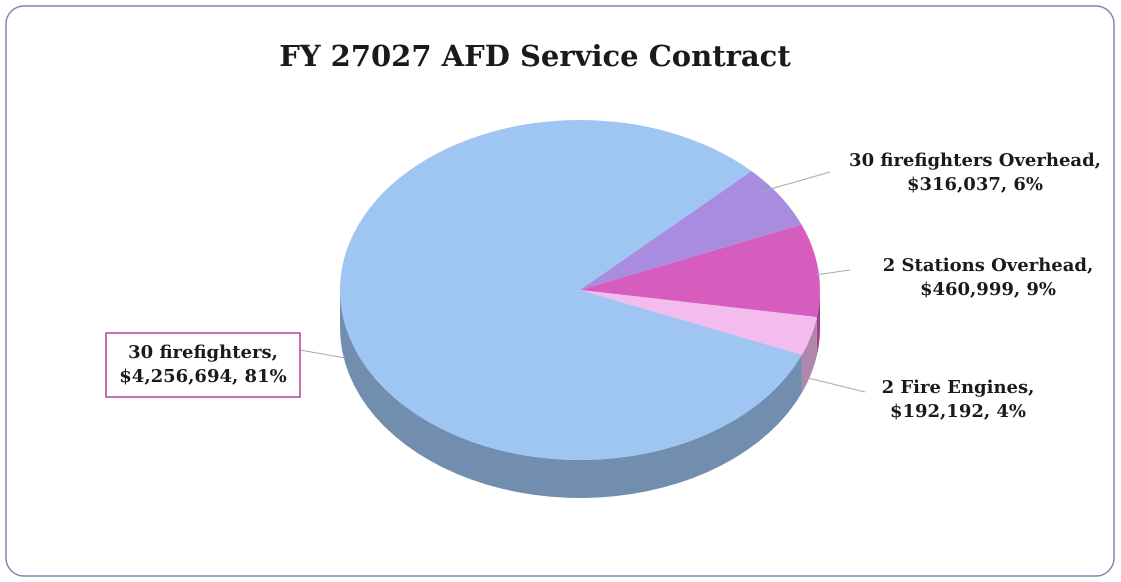  Describe the element at coordinates (975, 172) in the screenshot. I see `data-label: 30 firefighters Overhead, $316,037, 6%` at that location.